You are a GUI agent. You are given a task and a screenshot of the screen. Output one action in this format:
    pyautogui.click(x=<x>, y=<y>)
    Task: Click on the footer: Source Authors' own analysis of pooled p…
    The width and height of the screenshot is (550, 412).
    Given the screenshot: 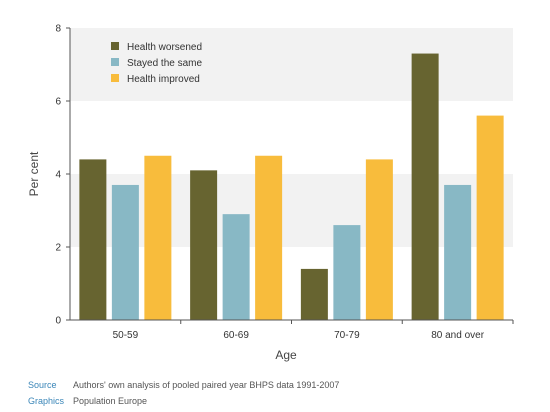 What is the action you would take?
    pyautogui.click(x=183, y=393)
    